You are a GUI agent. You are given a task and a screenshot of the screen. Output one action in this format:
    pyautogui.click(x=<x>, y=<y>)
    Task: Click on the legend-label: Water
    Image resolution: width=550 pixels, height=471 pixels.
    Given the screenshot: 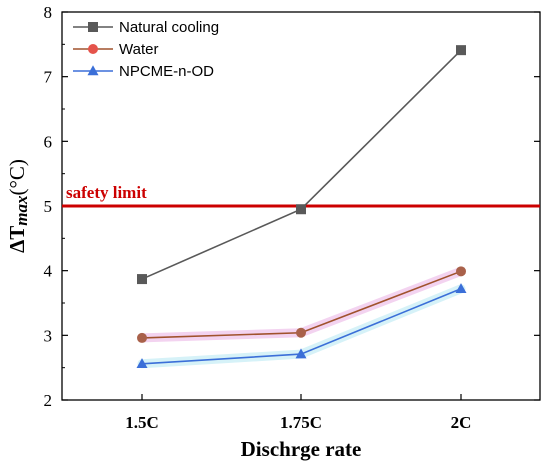 What is the action you would take?
    pyautogui.click(x=138, y=49)
    